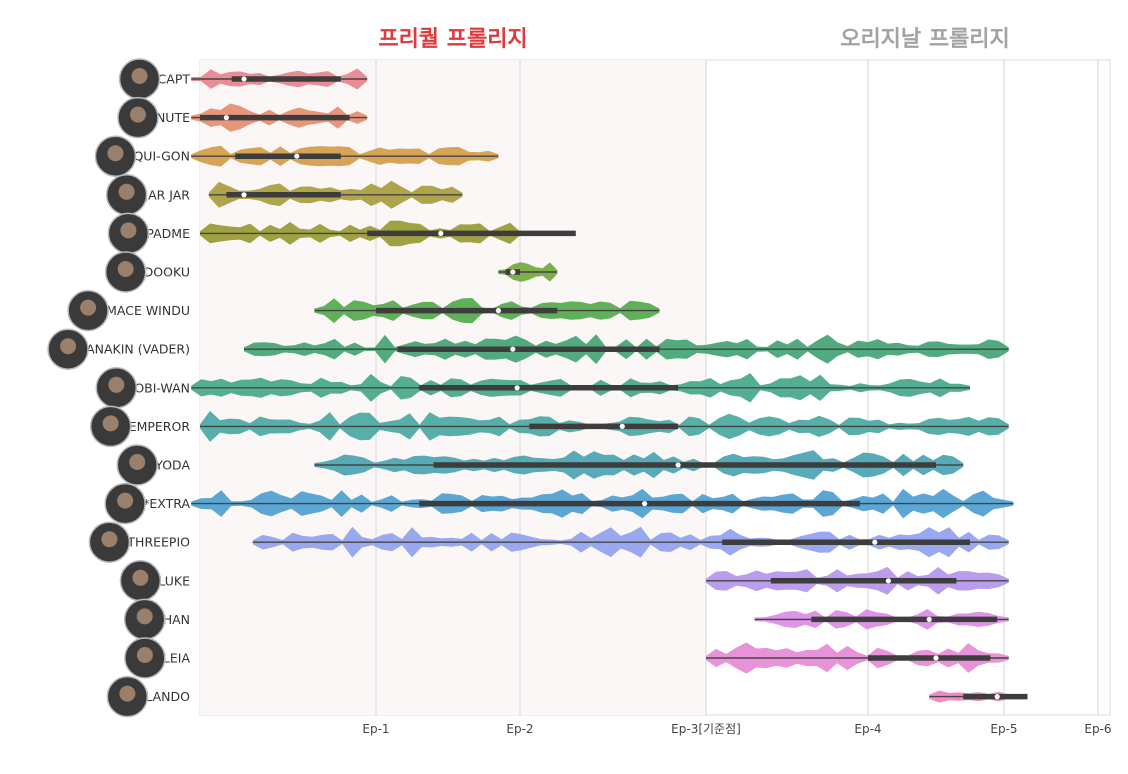 This screenshot has height=774, width=1128. Describe the element at coordinates (167, 194) in the screenshot. I see `character-label: JAR JAR` at that location.